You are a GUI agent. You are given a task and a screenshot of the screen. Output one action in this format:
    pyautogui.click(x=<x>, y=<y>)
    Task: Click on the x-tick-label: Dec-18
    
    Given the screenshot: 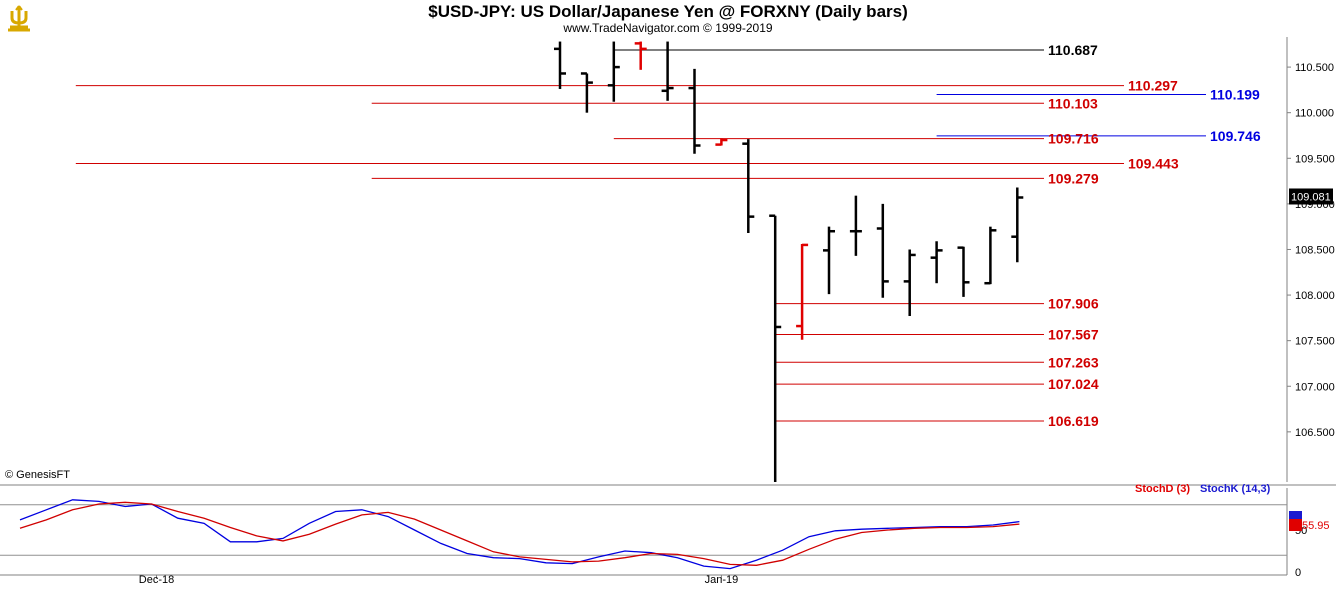 What is the action you would take?
    pyautogui.click(x=156, y=580)
    